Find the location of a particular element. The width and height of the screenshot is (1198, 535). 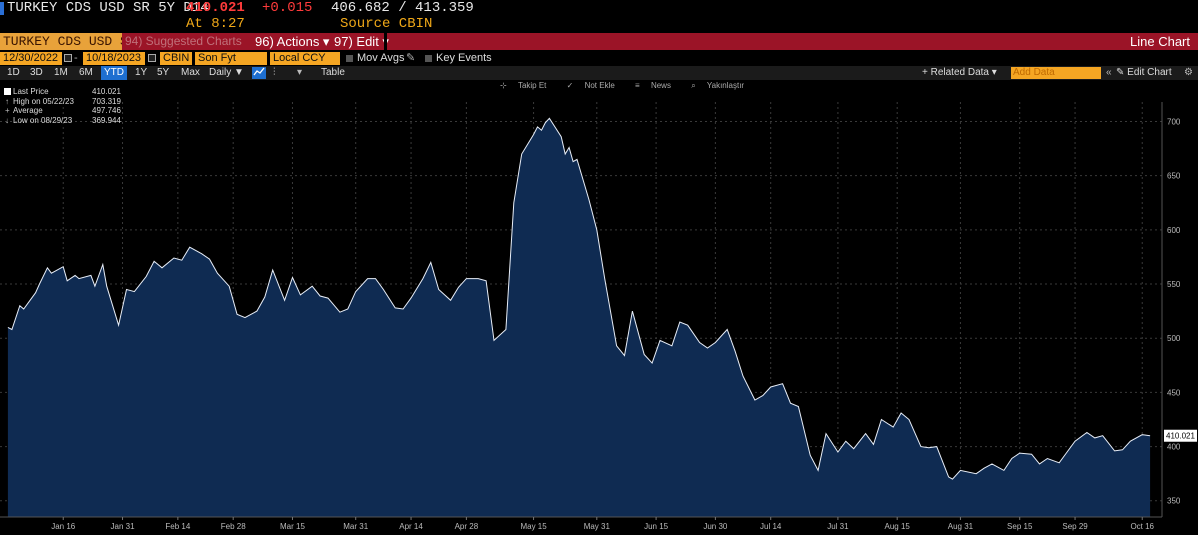

period-1y: 1Y is located at coordinates (141, 72).